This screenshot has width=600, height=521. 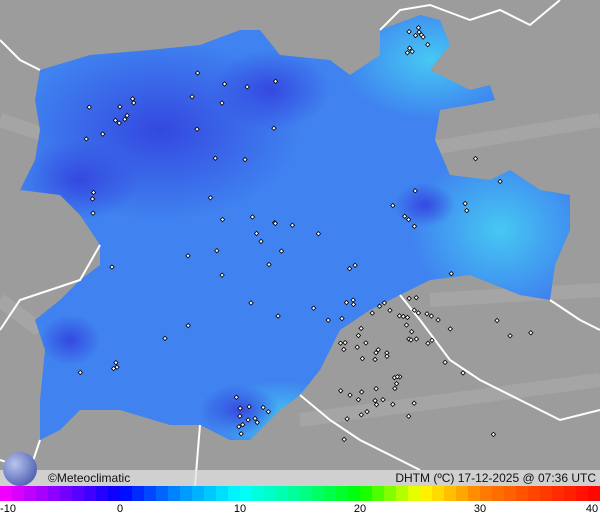 What do you see at coordinates (495, 478) in the screenshot?
I see `map-timestamp: DHTM (ºC) 17-12-2025 @ 07:36 UTC` at bounding box center [495, 478].